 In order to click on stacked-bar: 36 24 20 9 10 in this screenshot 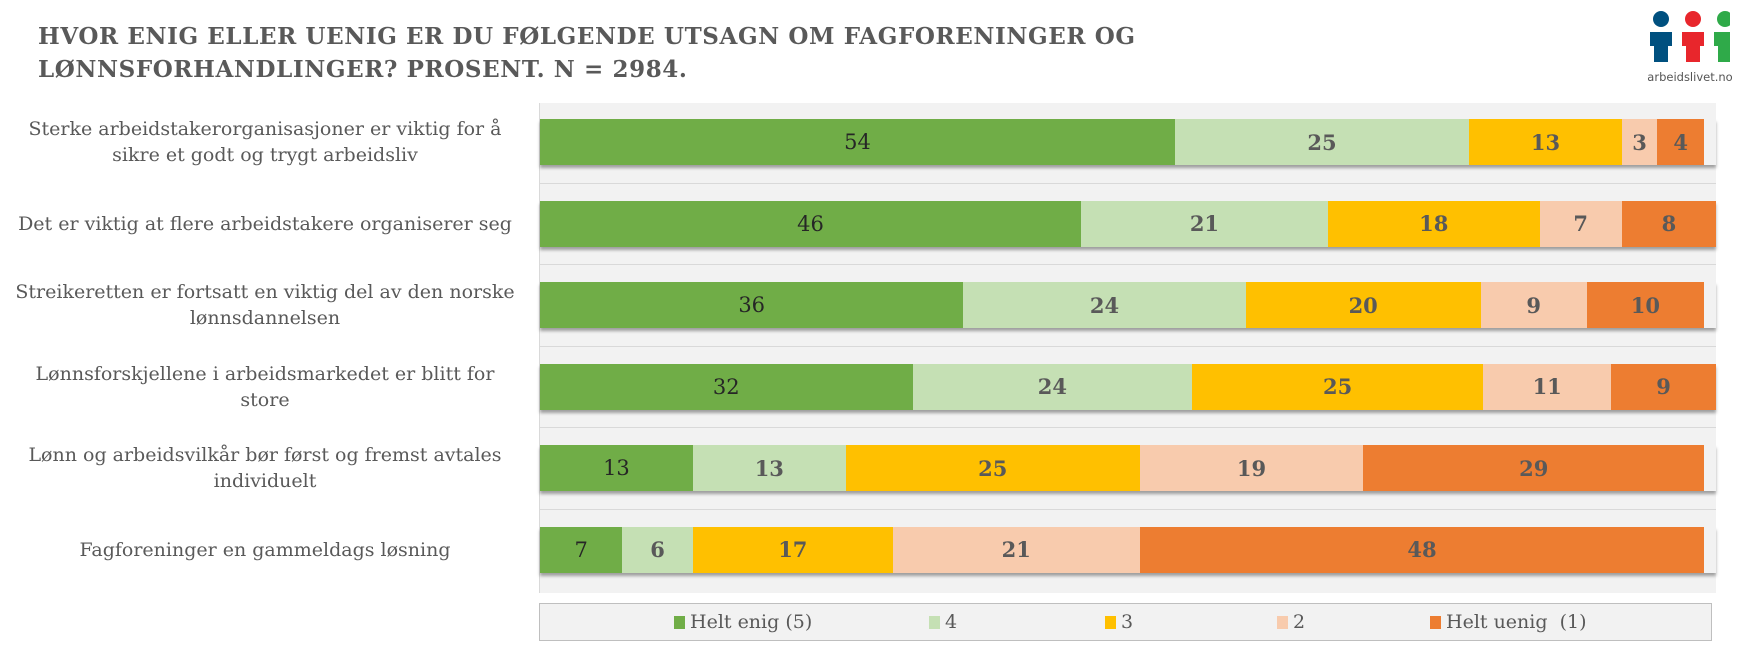, I will do `click(1128, 305)`.